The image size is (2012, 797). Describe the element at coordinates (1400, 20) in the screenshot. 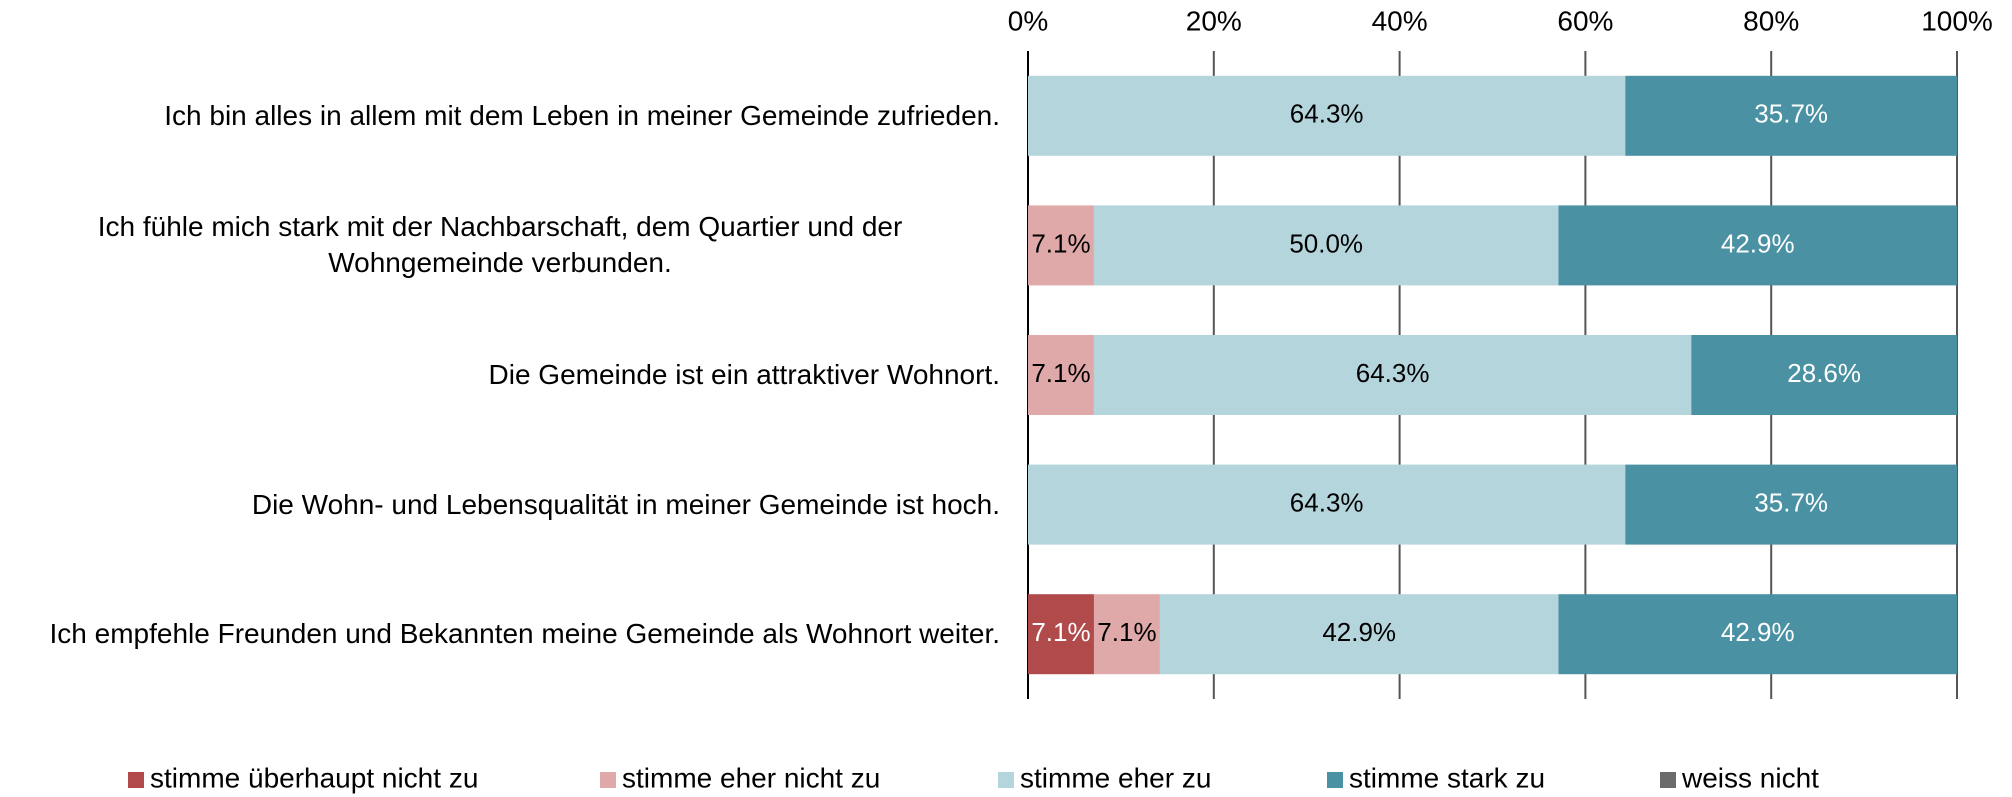

I see `x-tick-label: 40%` at that location.